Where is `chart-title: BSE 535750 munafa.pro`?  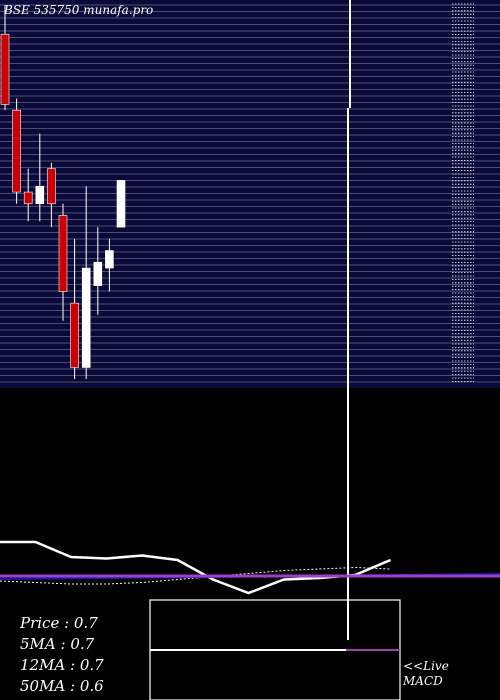 chart-title: BSE 535750 munafa.pro is located at coordinates (79, 10).